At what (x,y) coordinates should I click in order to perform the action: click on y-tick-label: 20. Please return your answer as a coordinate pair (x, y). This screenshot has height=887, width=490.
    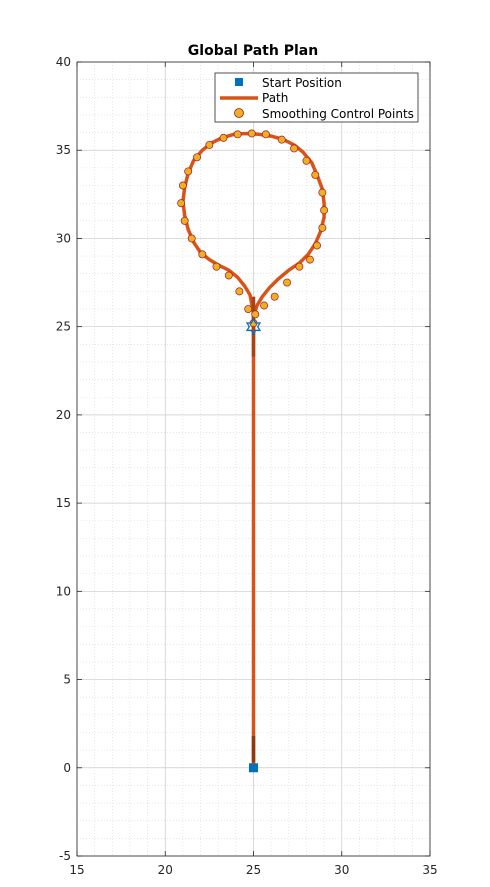
    Looking at the image, I should click on (63, 415).